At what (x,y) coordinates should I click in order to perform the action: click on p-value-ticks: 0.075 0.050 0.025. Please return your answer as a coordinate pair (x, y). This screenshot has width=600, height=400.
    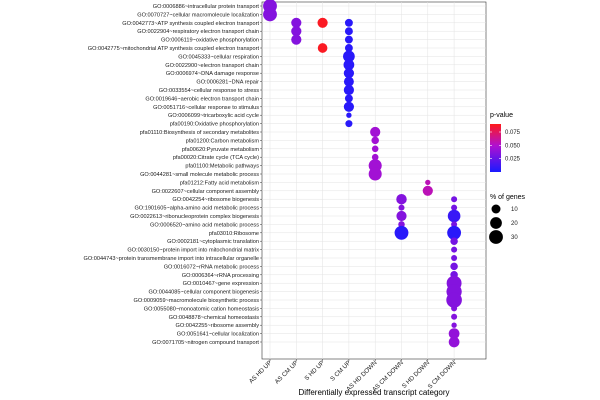
    Looking at the image, I should click on (505, 146).